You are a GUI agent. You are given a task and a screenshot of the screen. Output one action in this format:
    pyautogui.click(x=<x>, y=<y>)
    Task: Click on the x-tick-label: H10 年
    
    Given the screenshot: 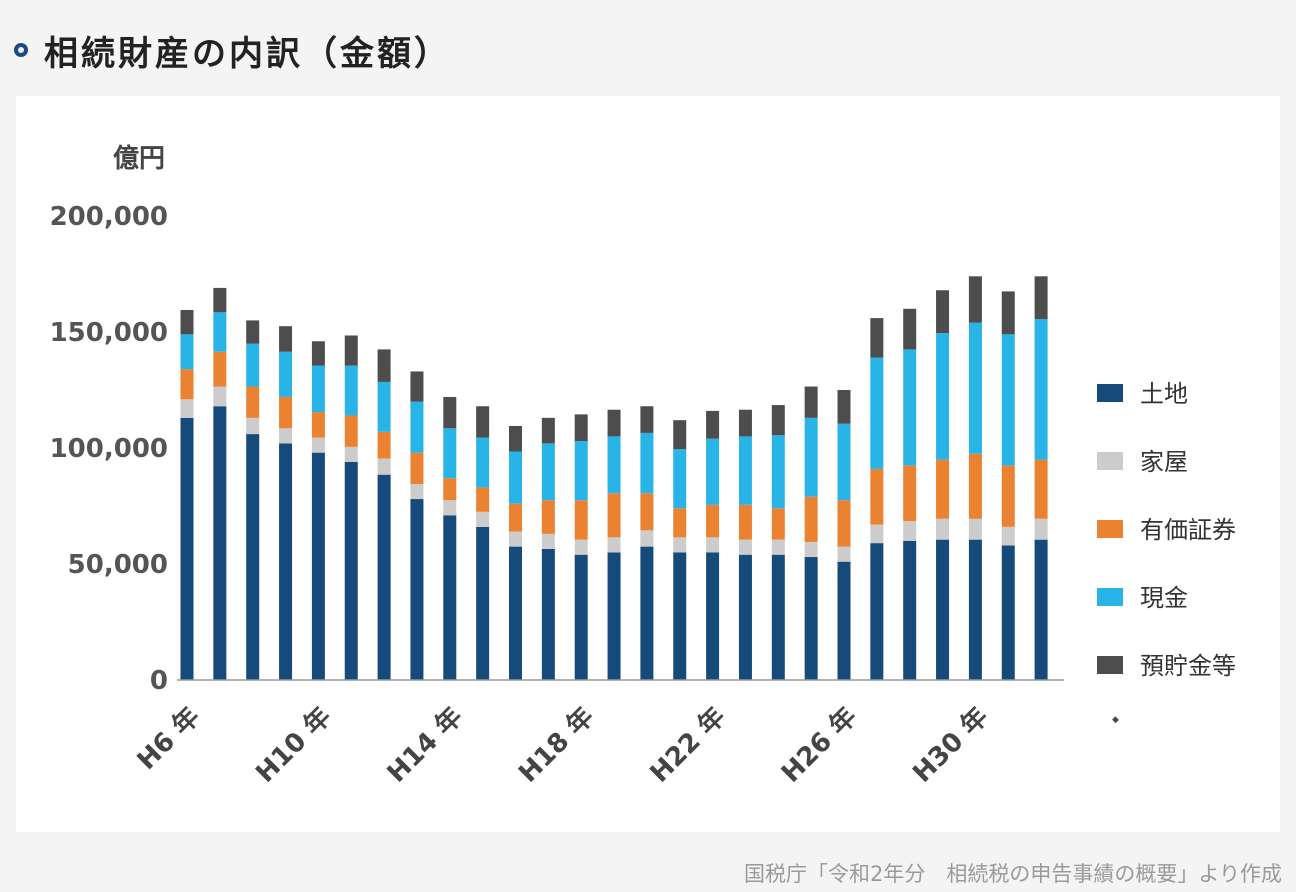 What is the action you would take?
    pyautogui.click(x=294, y=745)
    